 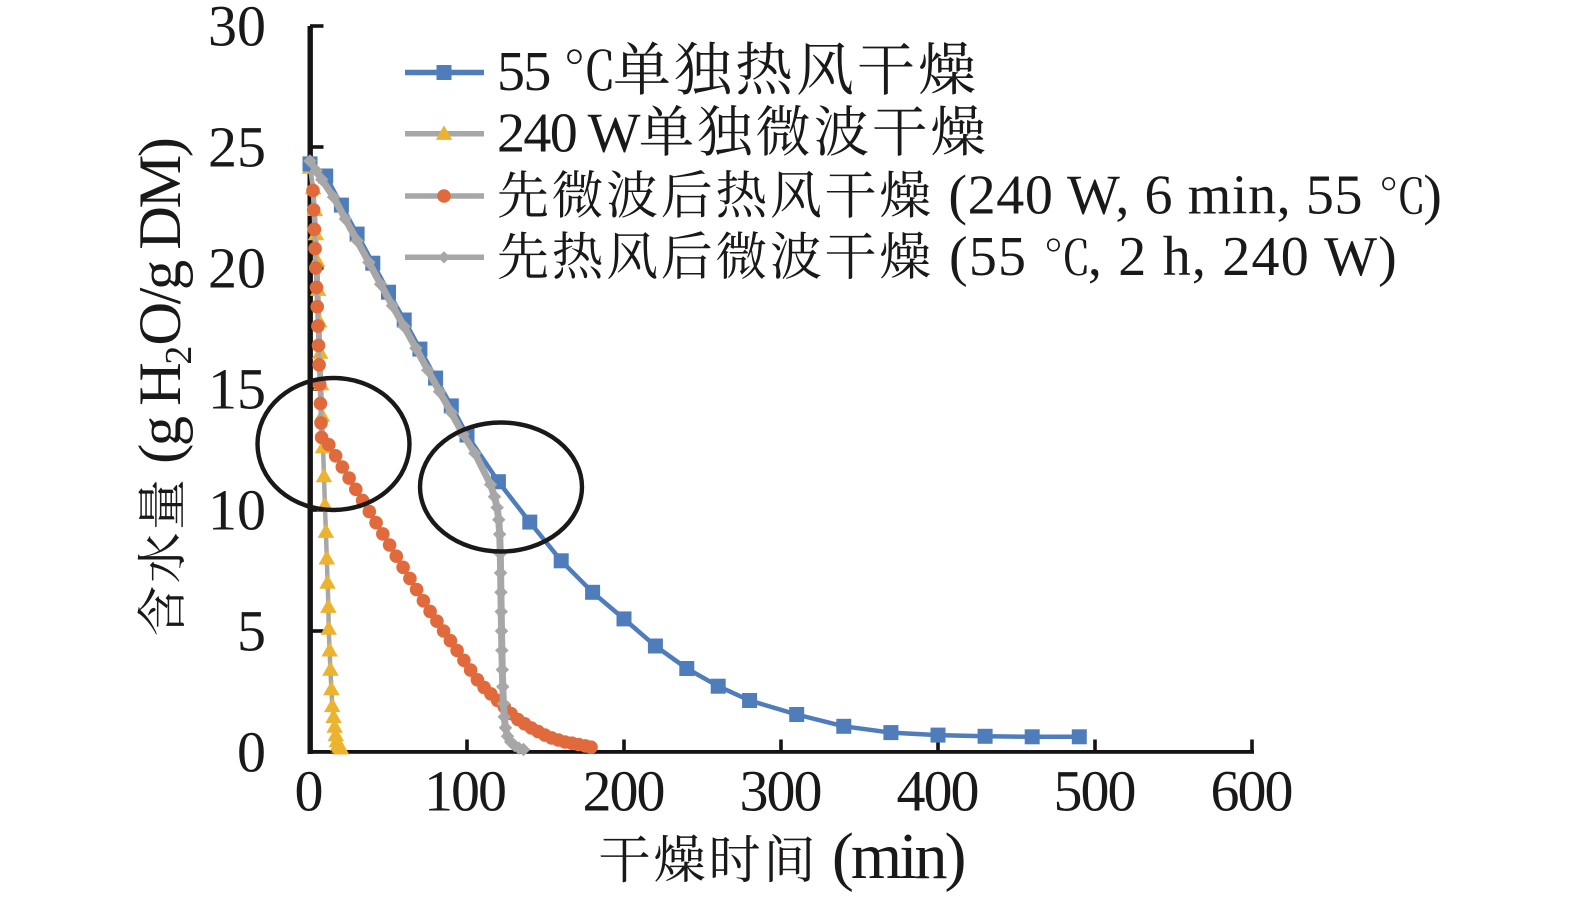 I want to click on svg-text: 2, so click(x=179, y=355).